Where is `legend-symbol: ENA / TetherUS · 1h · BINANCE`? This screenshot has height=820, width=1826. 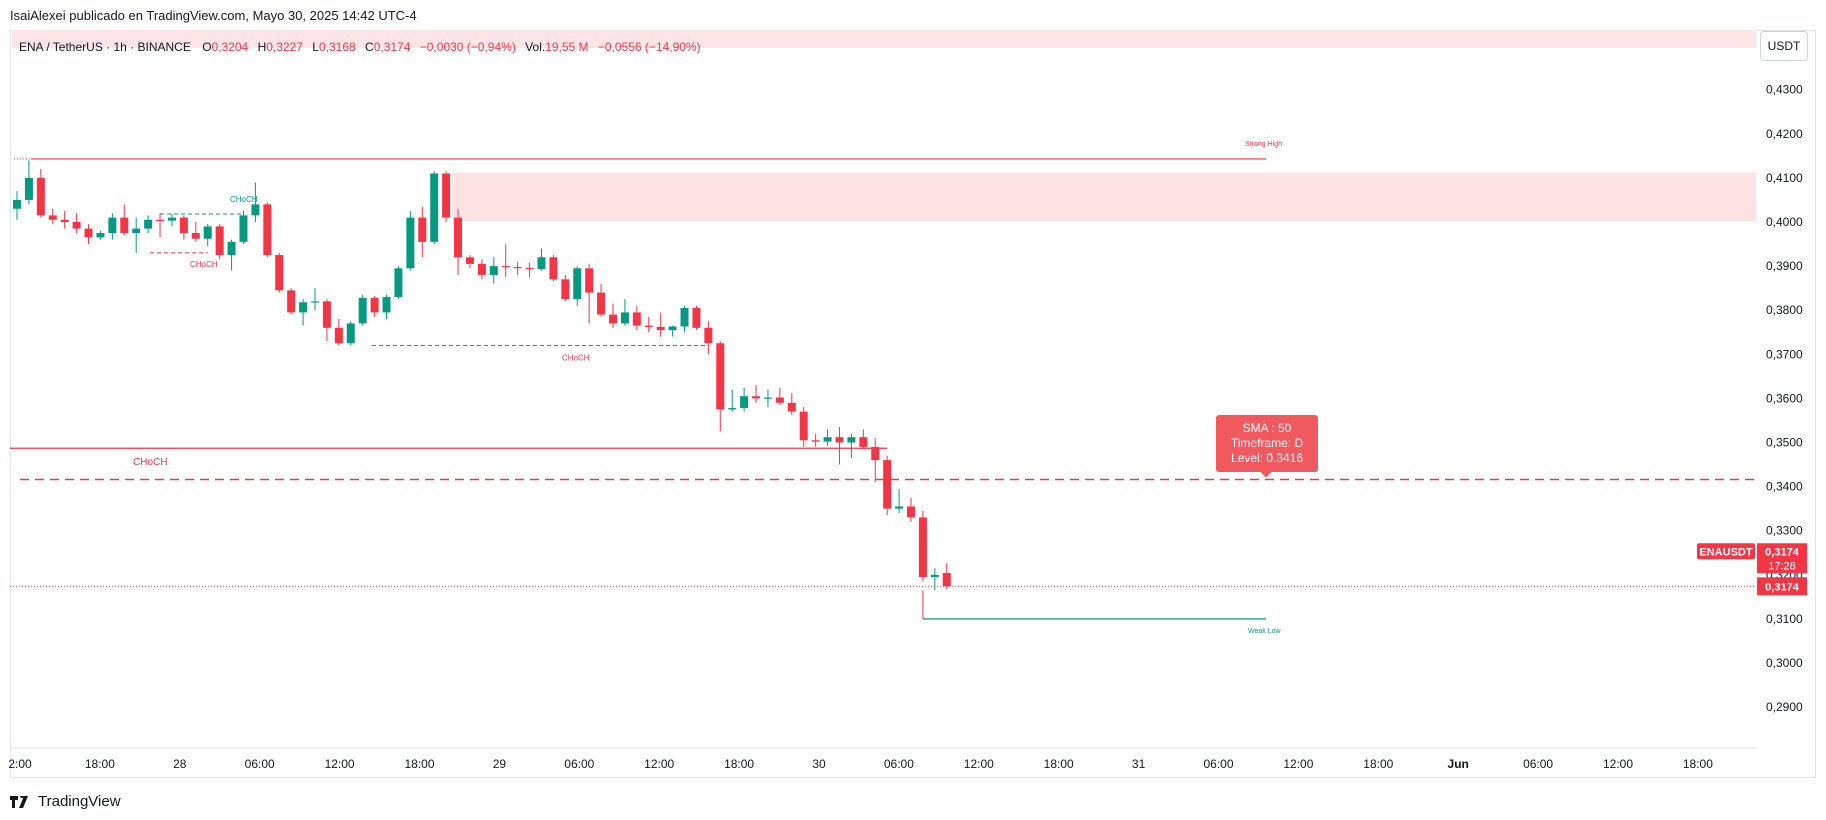
legend-symbol: ENA / TetherUS · 1h · BINANCE is located at coordinates (105, 47).